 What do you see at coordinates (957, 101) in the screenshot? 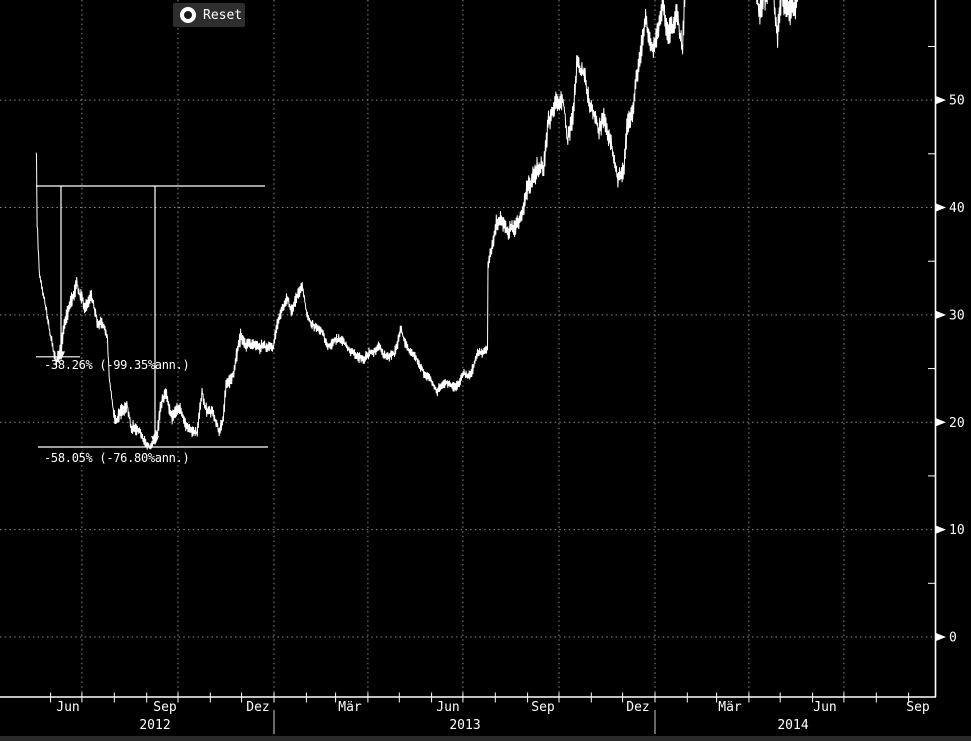
I see `y-axis-tick-label: 50` at bounding box center [957, 101].